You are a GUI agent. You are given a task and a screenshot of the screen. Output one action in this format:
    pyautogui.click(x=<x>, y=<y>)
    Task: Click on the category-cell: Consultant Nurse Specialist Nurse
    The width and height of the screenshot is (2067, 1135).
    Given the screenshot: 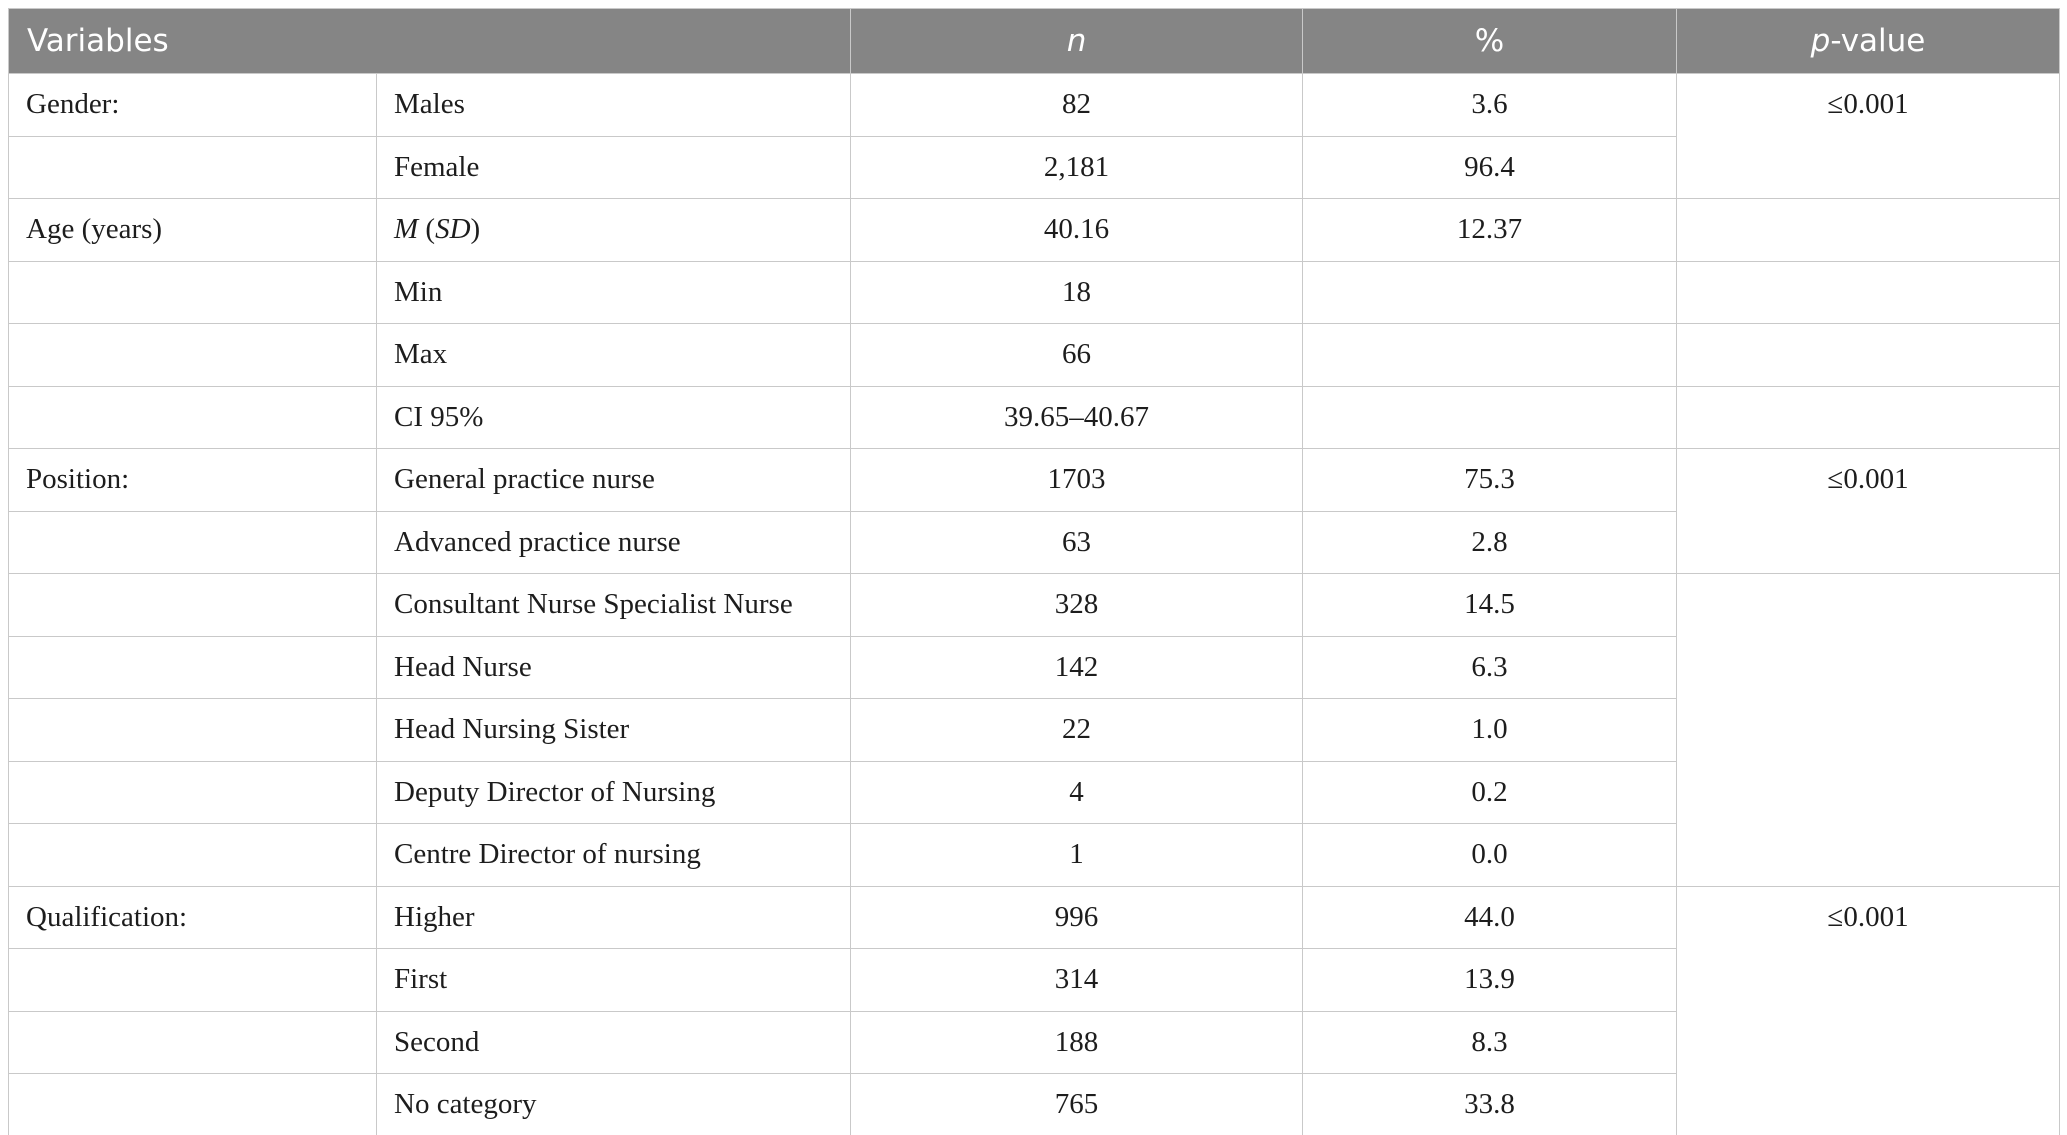 What is the action you would take?
    pyautogui.click(x=613, y=605)
    